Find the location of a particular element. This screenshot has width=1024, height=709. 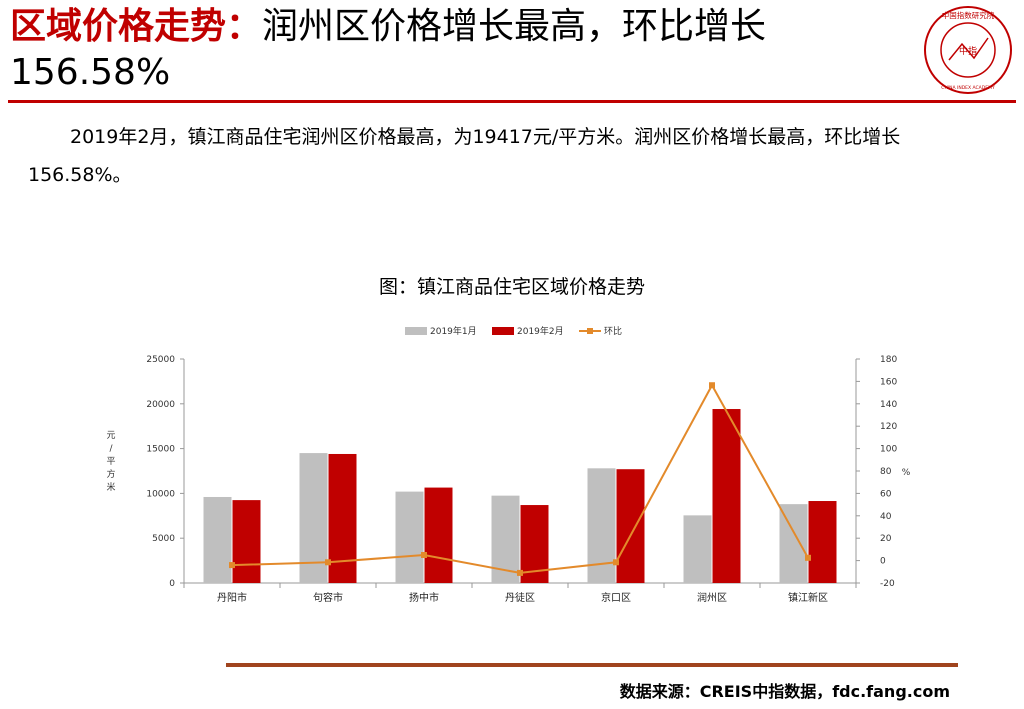

data-source: 数据来源：CREIS中指数据，fdc.fang.com is located at coordinates (784, 691).